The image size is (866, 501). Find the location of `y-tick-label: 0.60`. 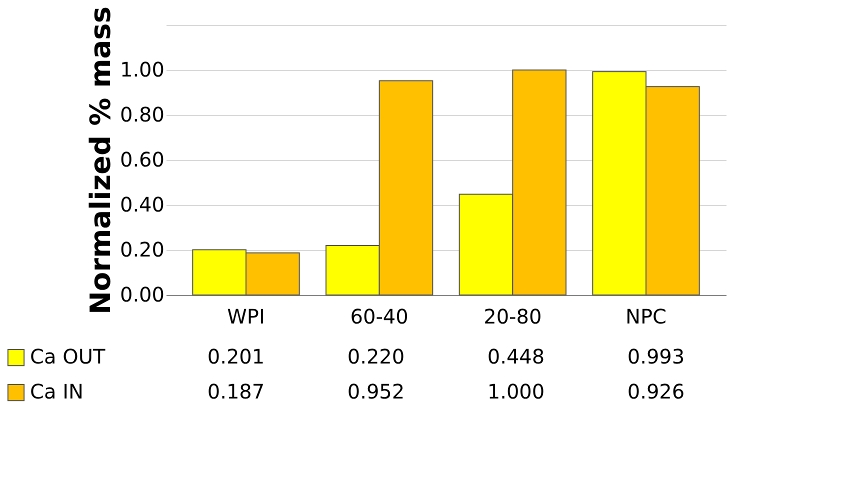

y-tick-label: 0.60 is located at coordinates (142, 160).